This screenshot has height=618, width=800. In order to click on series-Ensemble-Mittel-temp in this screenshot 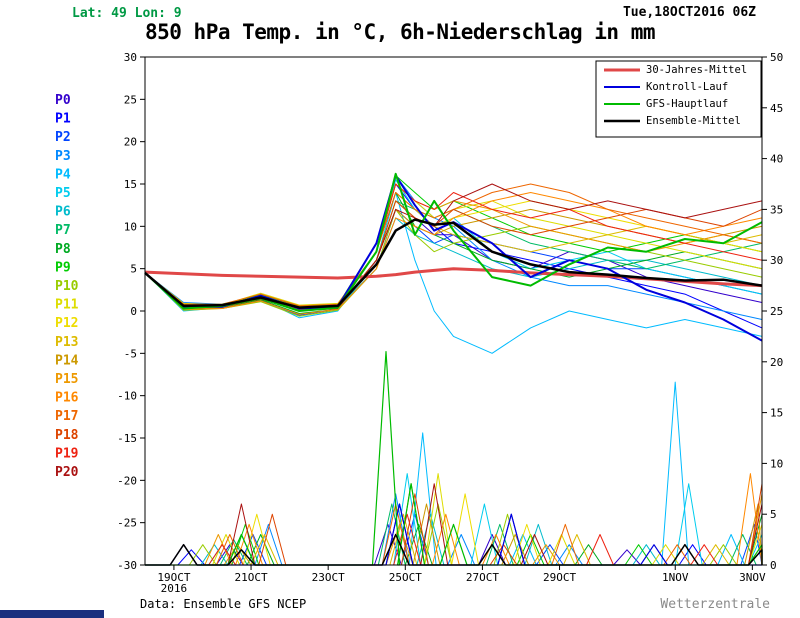, I will do `click(453, 263)`.